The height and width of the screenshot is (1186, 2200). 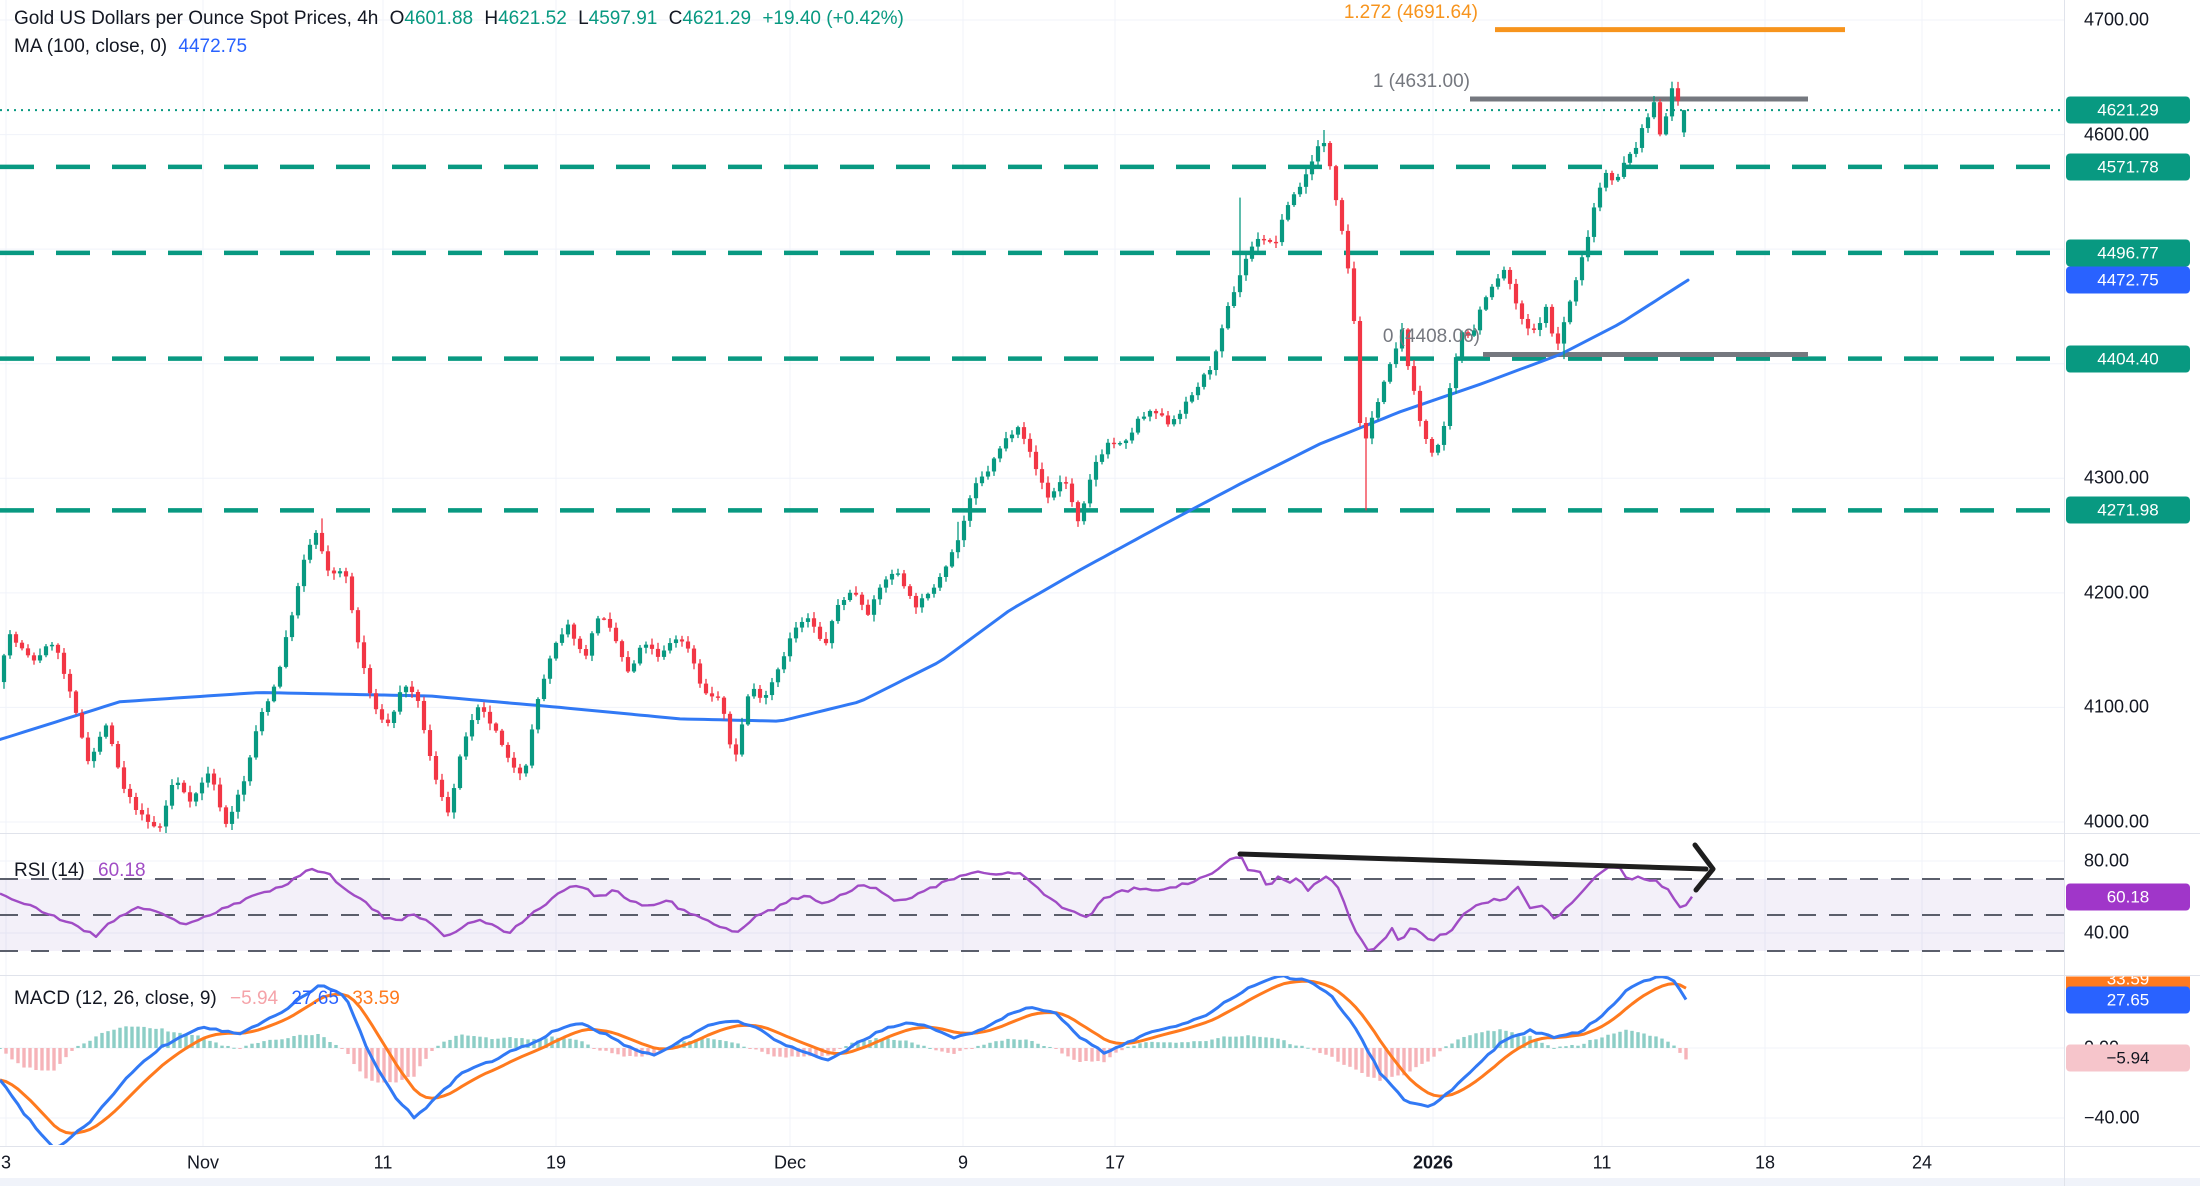 What do you see at coordinates (623, 18) in the screenshot?
I see `low-value: 4597.91` at bounding box center [623, 18].